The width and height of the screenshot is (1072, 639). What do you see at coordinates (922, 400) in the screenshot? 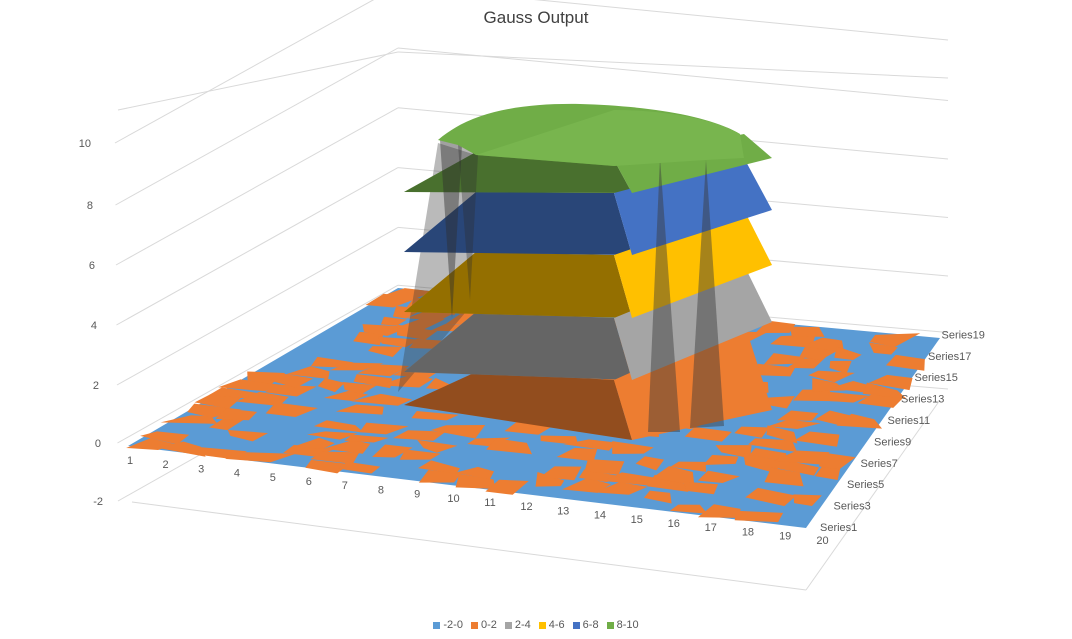
I see `series-tick-label: Series13` at bounding box center [922, 400].